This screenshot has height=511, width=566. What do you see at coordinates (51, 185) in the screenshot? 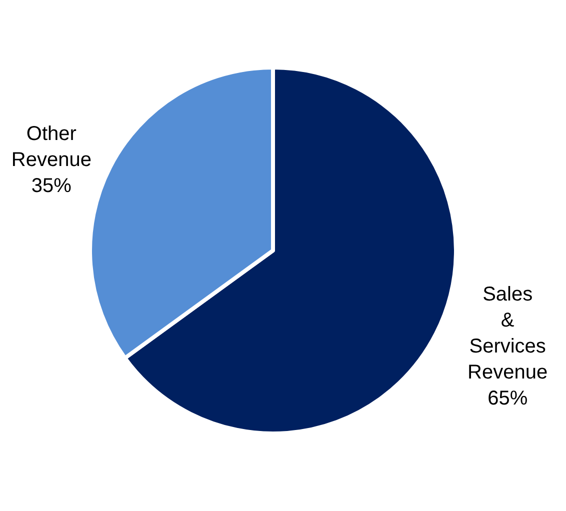
I see `data-label: 35%` at bounding box center [51, 185].